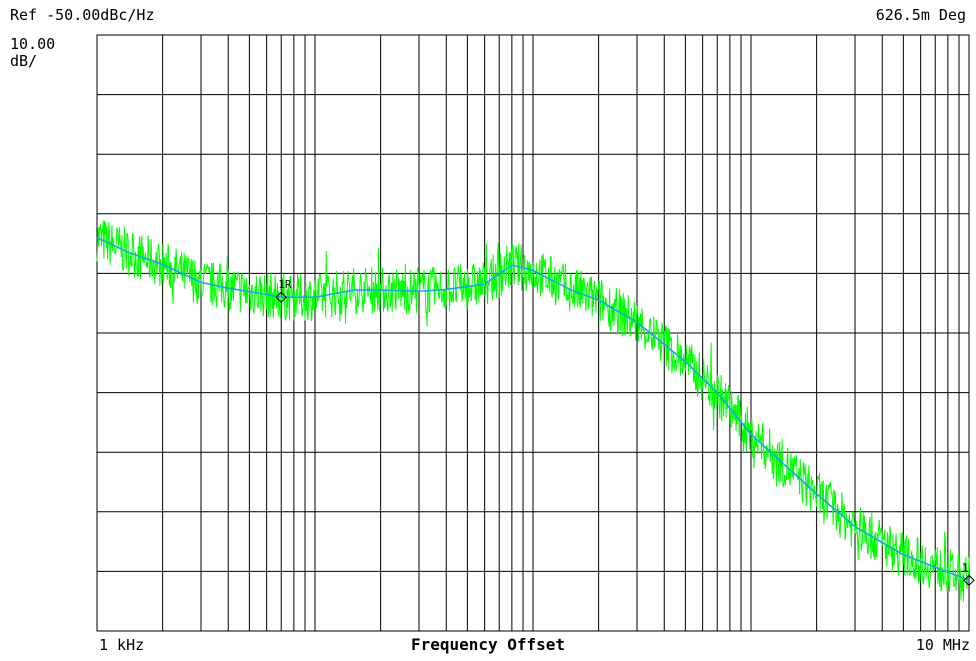 The height and width of the screenshot is (661, 976). I want to click on x-axis-title: Frequency Offset, so click(488, 644).